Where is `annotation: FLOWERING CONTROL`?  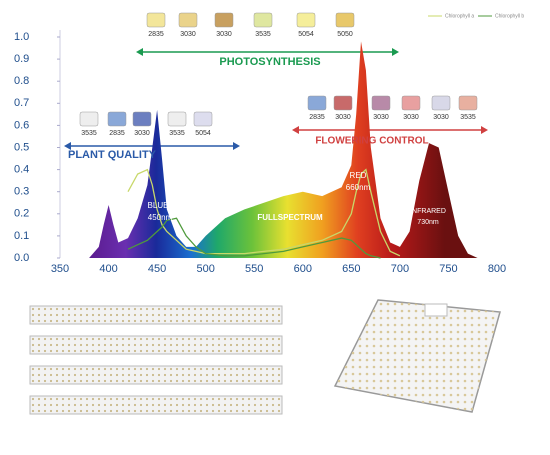
annotation: FLOWERING CONTROL is located at coordinates (371, 141).